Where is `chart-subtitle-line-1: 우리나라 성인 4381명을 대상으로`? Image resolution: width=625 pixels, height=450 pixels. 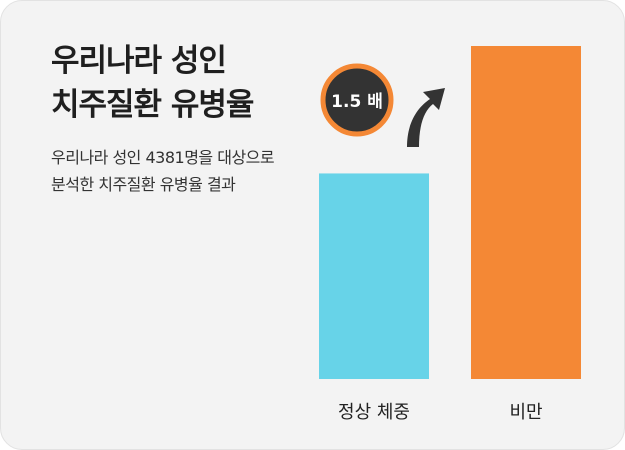 chart-subtitle-line-1: 우리나라 성인 4381명을 대상으로 is located at coordinates (163, 157).